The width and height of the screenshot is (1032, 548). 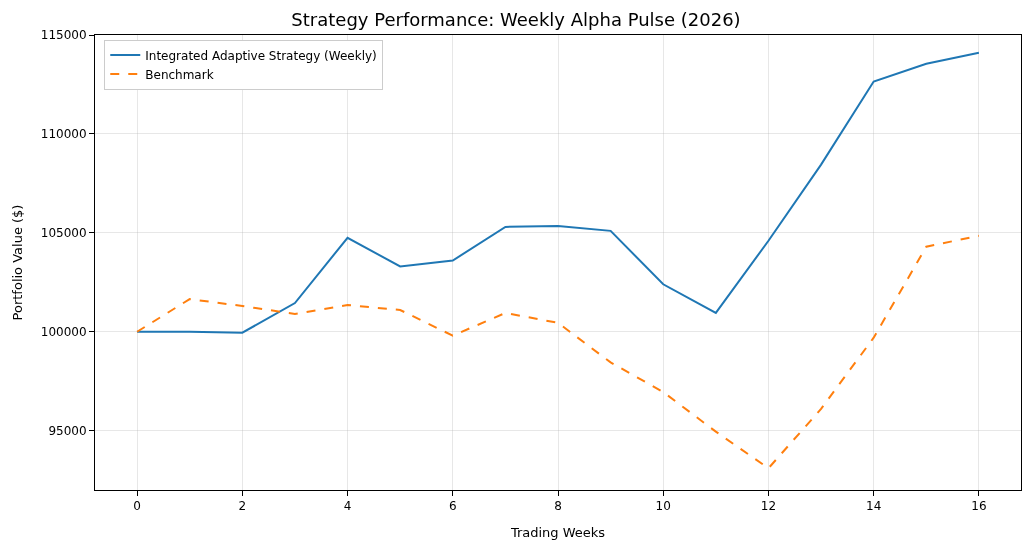 I want to click on x-tick-label: 8, so click(x=558, y=506).